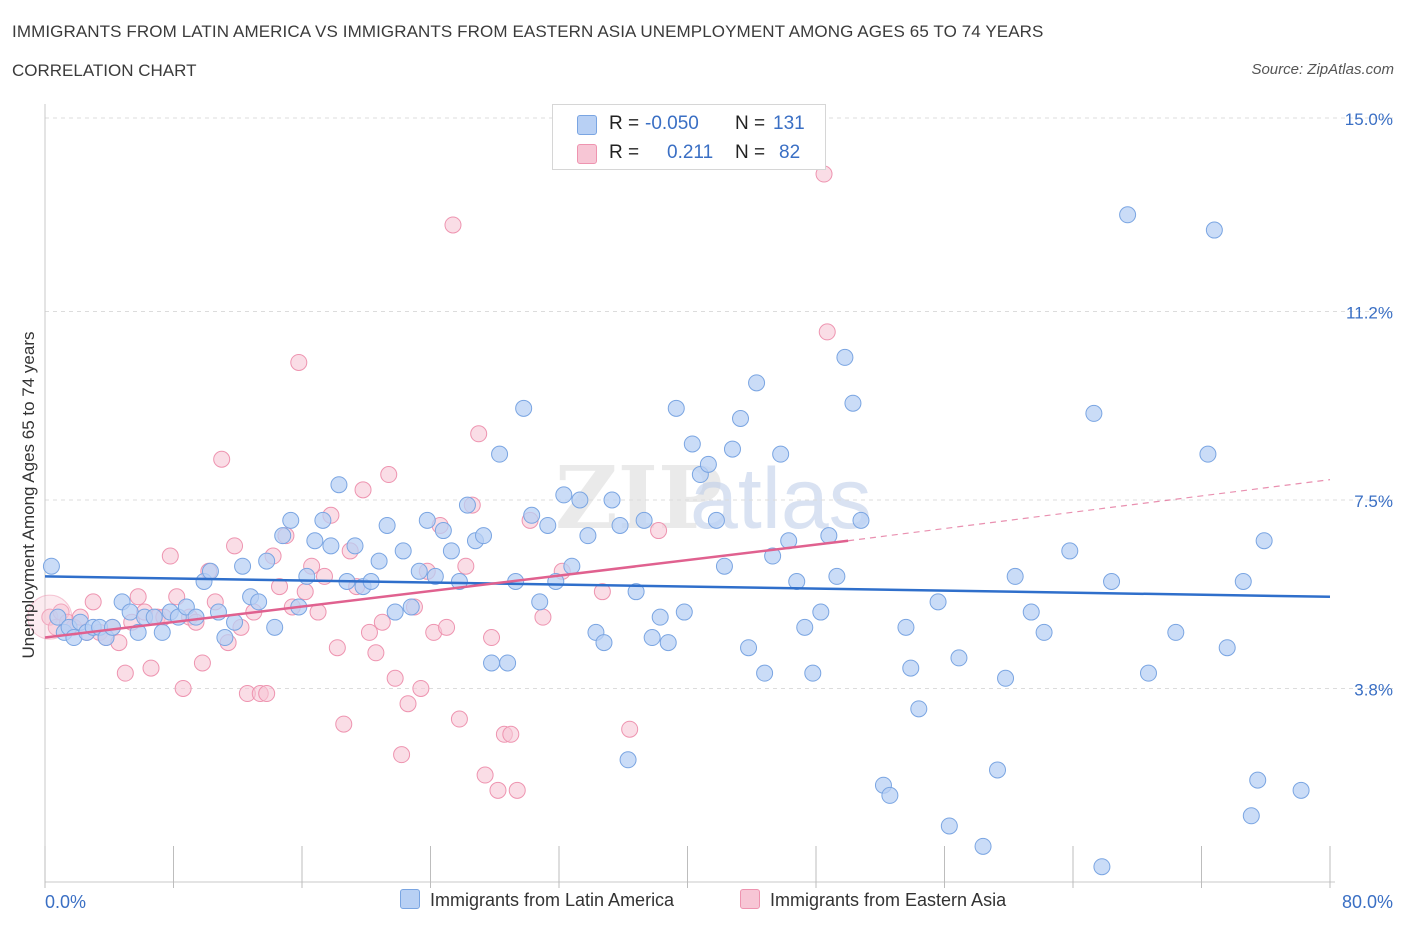  What do you see at coordinates (750, 123) in the screenshot?
I see `legend-n-label: N =` at bounding box center [750, 123].